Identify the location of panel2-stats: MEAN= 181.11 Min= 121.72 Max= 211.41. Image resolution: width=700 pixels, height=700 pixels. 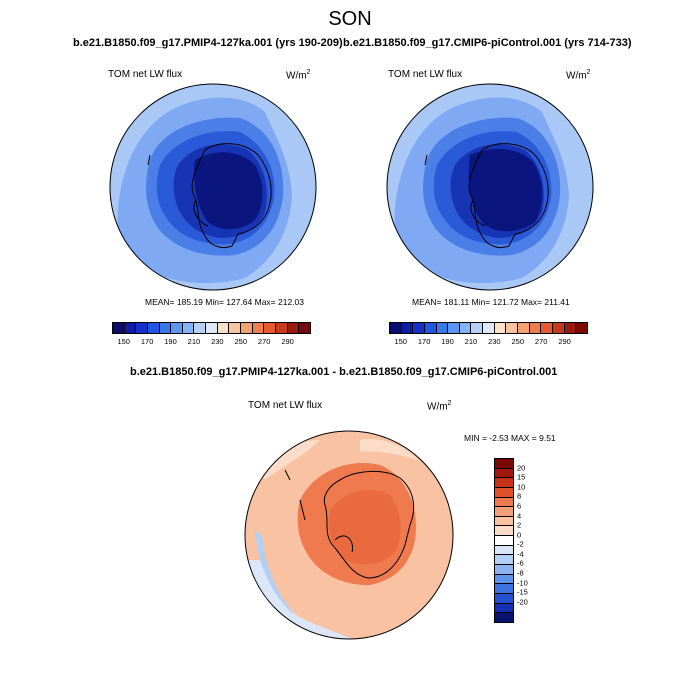
(491, 302).